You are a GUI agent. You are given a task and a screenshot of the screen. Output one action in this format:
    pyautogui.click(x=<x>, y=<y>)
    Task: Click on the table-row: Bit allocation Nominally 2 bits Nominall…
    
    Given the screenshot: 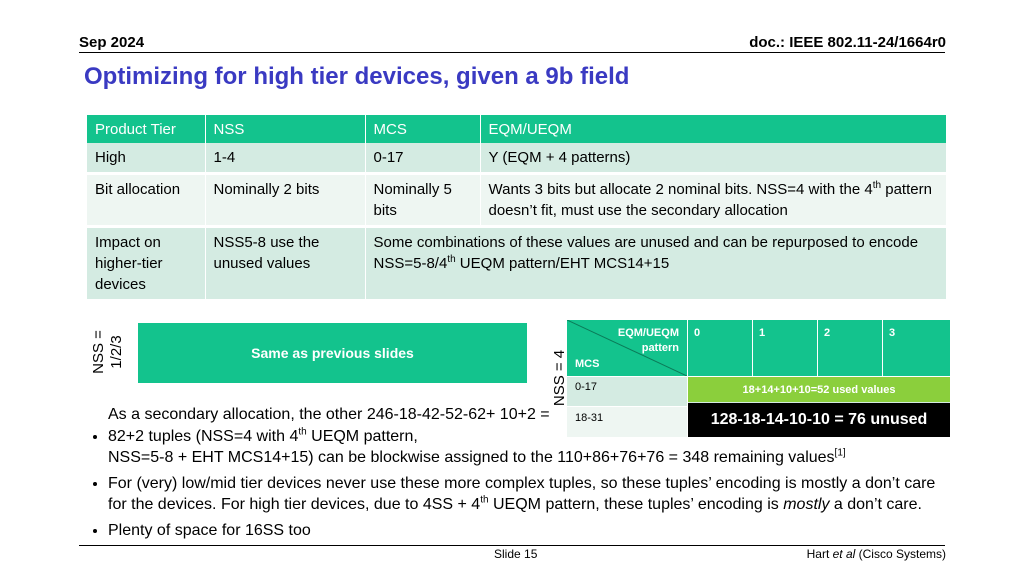 What is the action you would take?
    pyautogui.click(x=517, y=200)
    